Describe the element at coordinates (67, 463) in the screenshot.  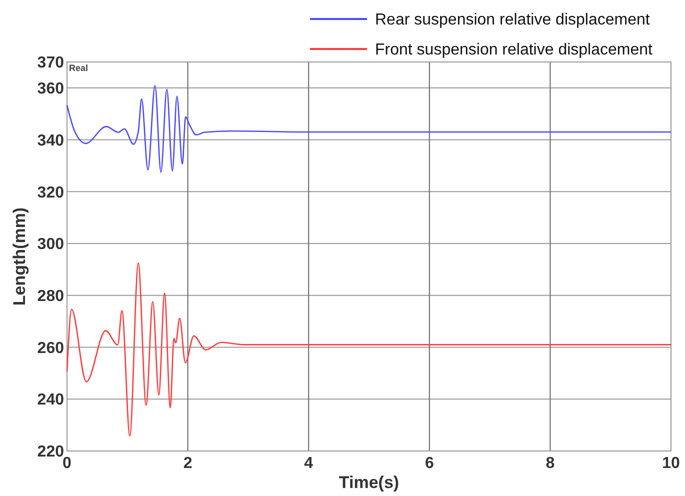
I see `x-tick-label: 0` at that location.